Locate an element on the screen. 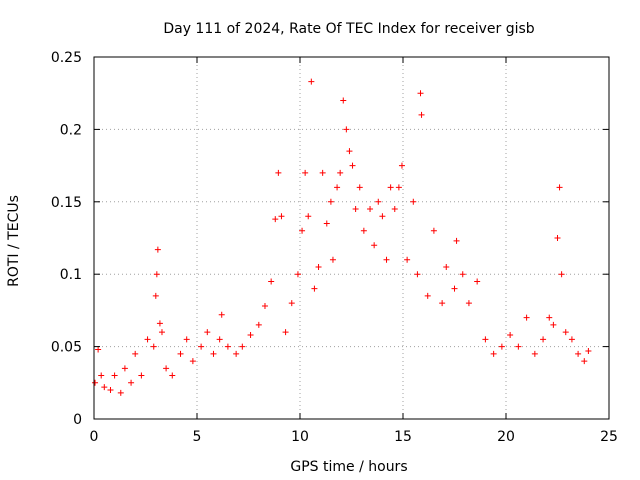 This screenshot has height=480, width=640. x-tick-label: 0 is located at coordinates (94, 437).